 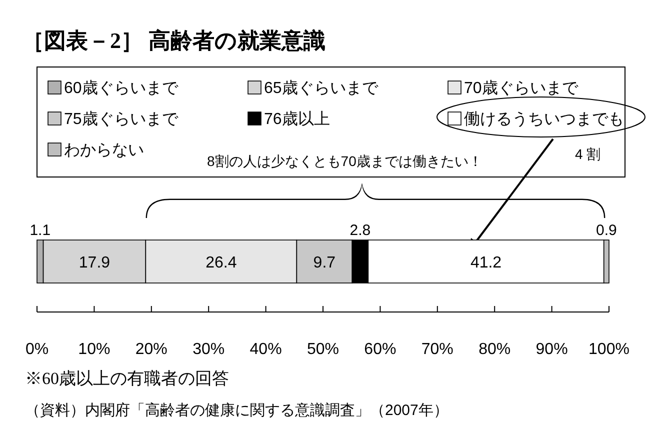 I want to click on x-tick-label: 60%, so click(x=380, y=349).